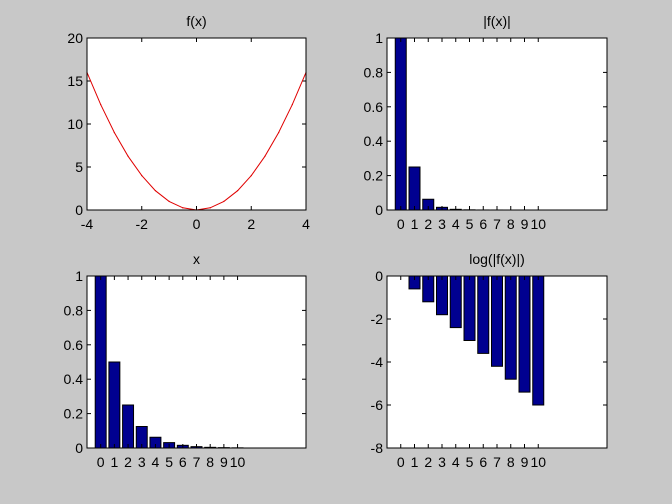 The image size is (672, 504). Describe the element at coordinates (497, 259) in the screenshot. I see `plot-title: log(|f(x)|)` at that location.